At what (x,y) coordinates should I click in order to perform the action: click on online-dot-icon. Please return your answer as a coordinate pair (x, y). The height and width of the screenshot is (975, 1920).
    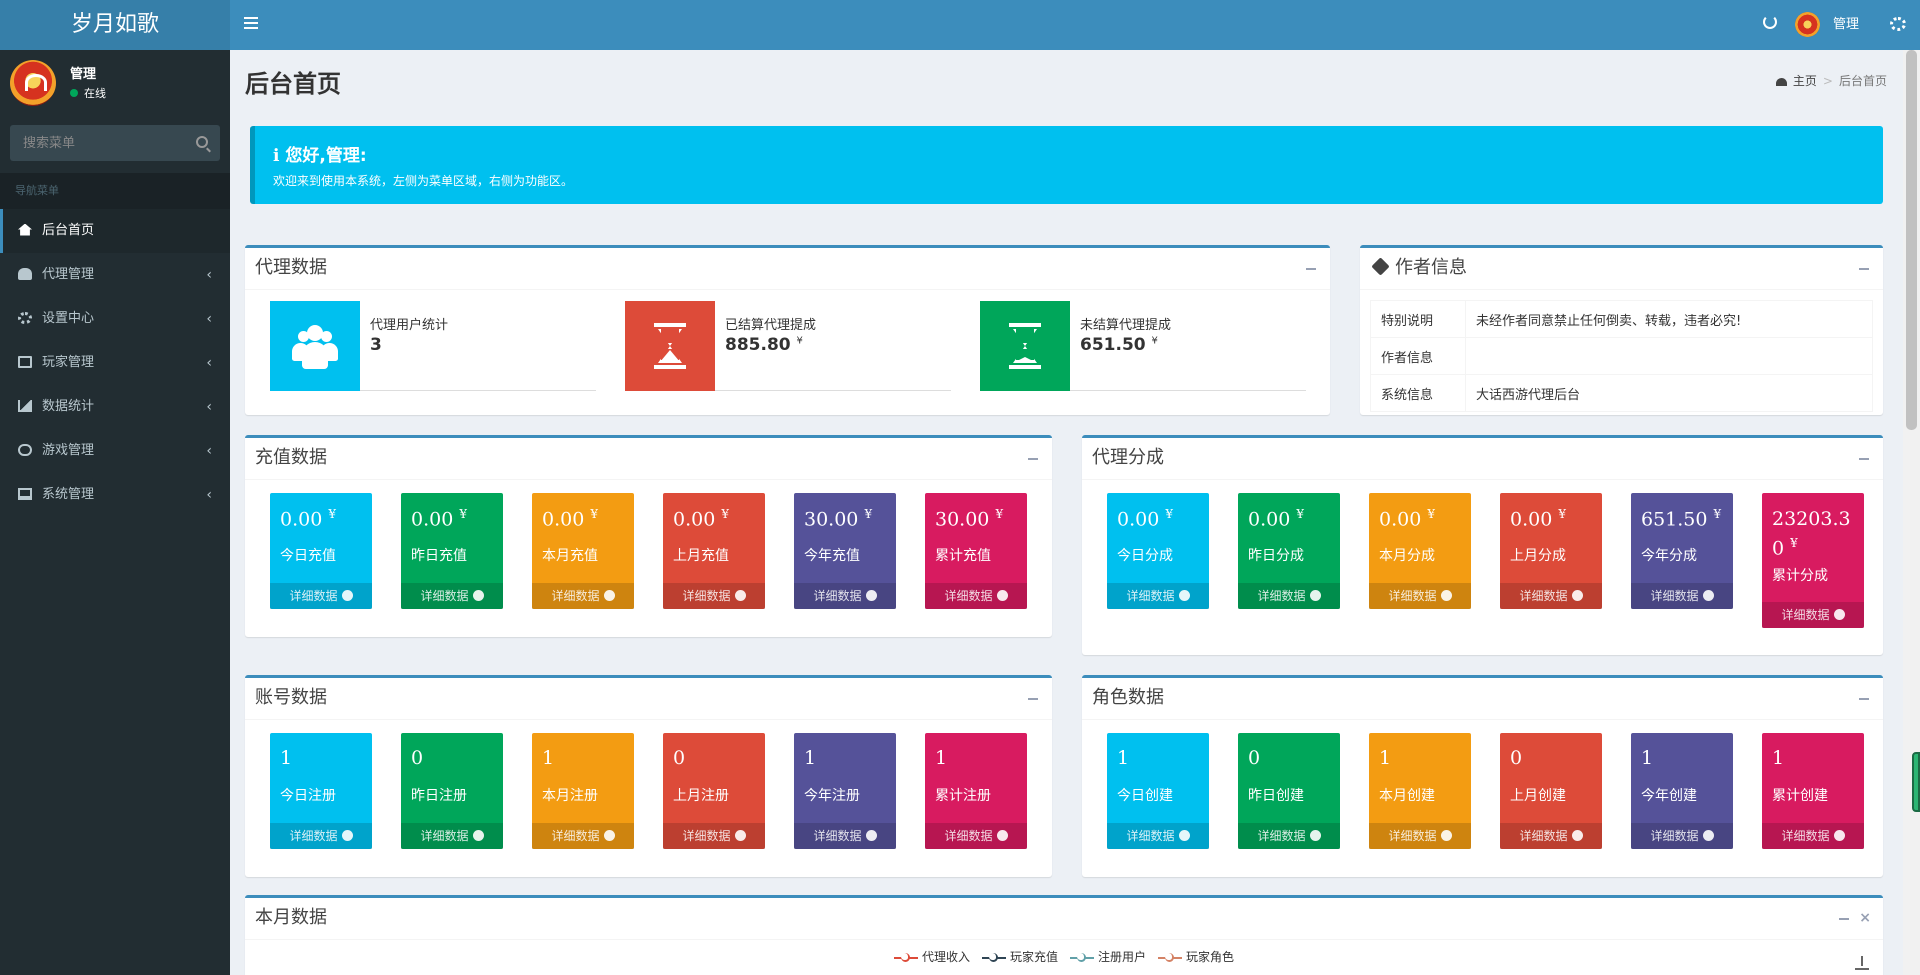
    Looking at the image, I should click on (74, 93).